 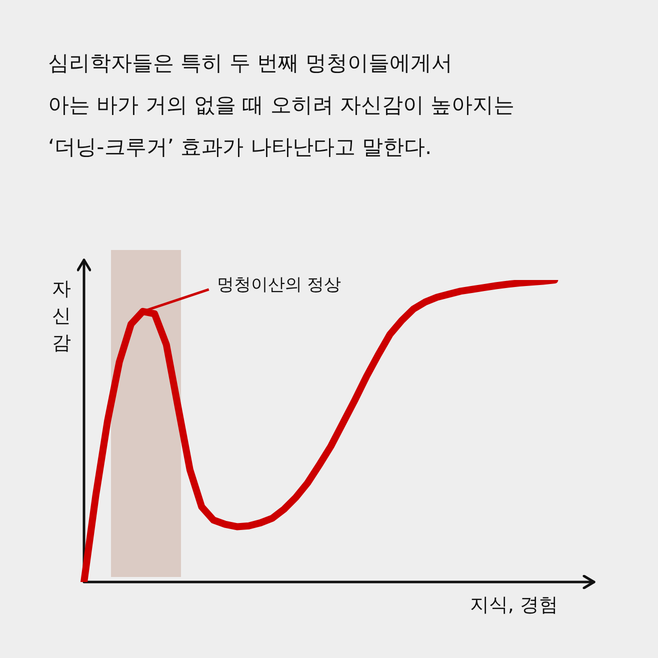 What do you see at coordinates (279, 284) in the screenshot?
I see `annotation: 멍청이산의 정상` at bounding box center [279, 284].